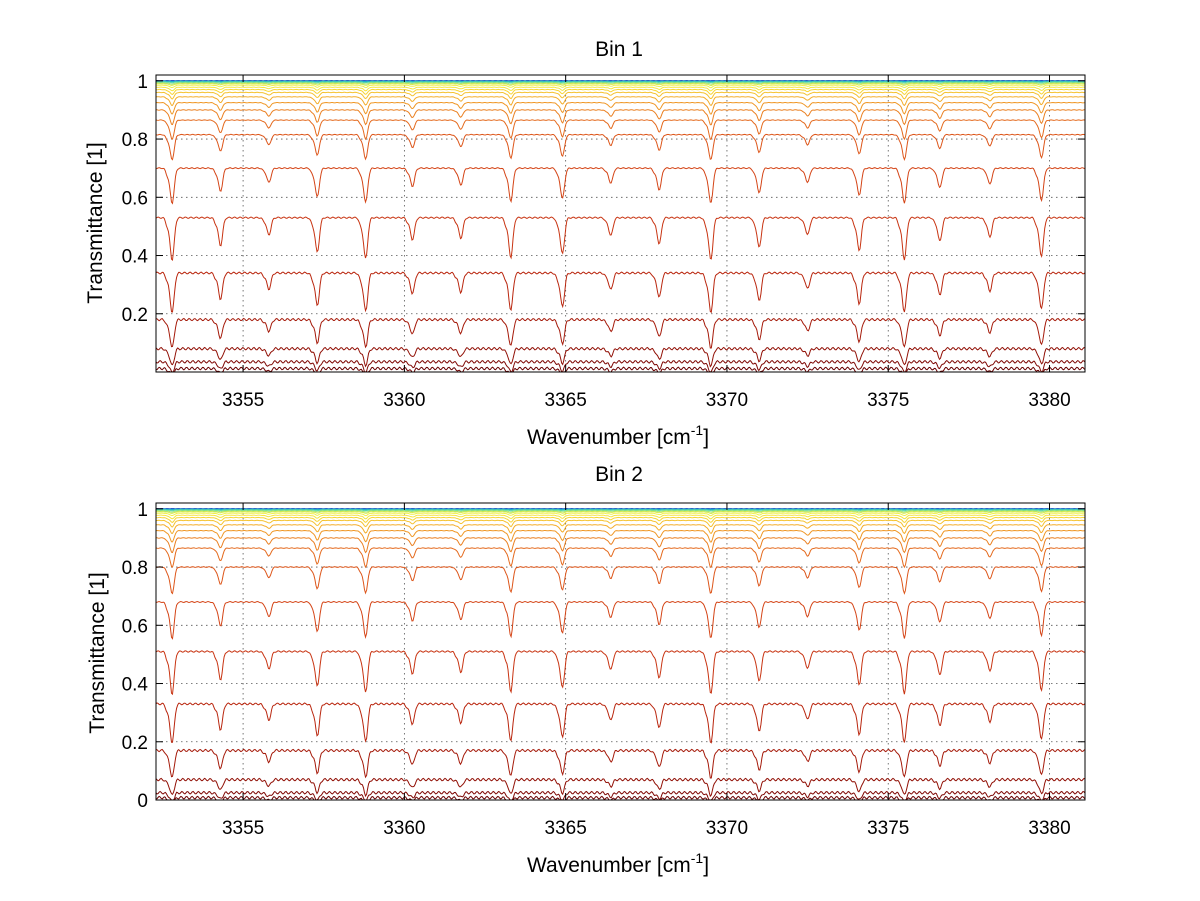 The image size is (1200, 901). I want to click on chart-title: Bin 1, so click(619, 49).